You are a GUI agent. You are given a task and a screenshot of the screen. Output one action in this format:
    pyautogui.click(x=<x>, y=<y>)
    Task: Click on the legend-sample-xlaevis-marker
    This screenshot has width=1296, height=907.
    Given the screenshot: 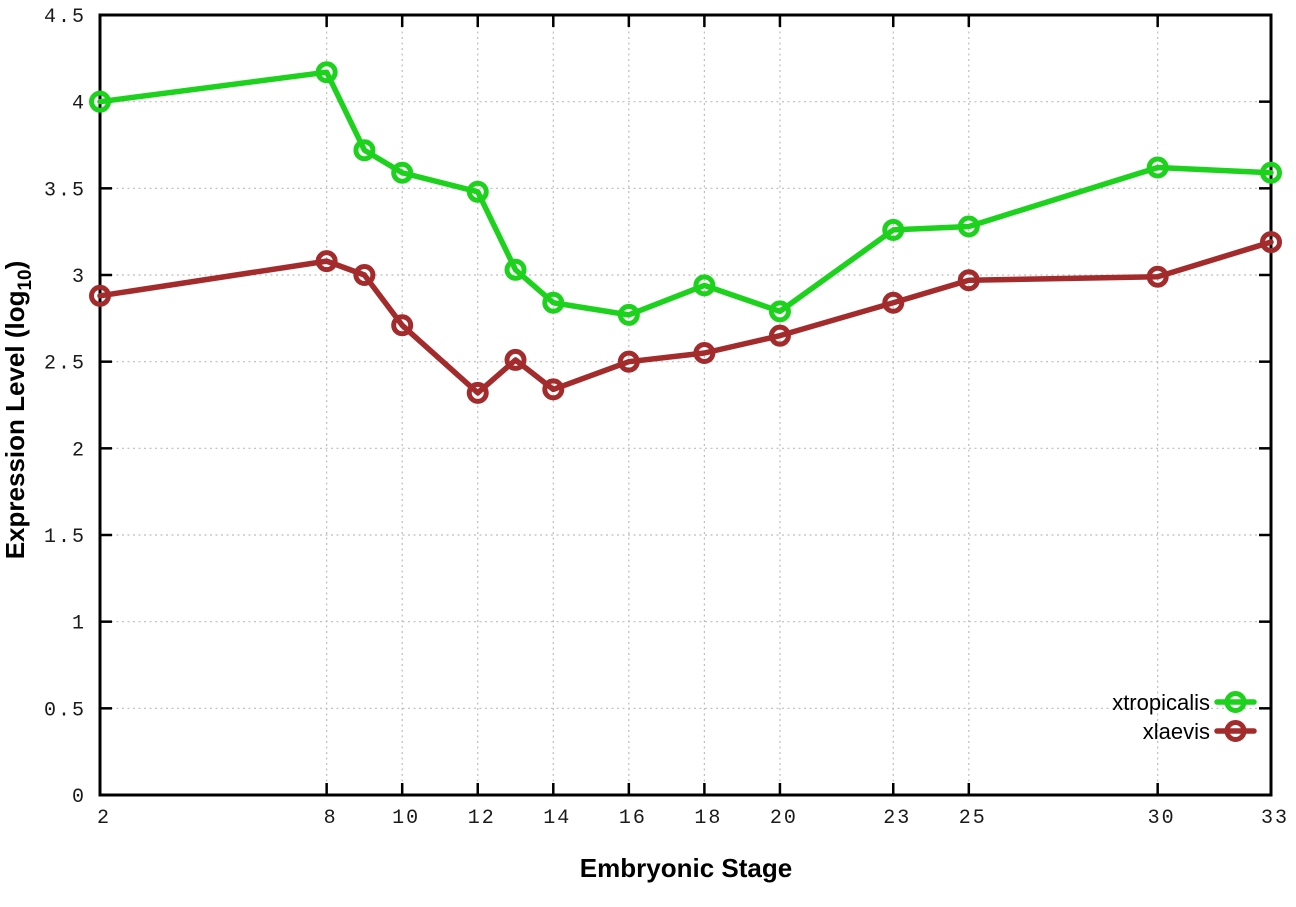 What is the action you would take?
    pyautogui.click(x=1235, y=731)
    